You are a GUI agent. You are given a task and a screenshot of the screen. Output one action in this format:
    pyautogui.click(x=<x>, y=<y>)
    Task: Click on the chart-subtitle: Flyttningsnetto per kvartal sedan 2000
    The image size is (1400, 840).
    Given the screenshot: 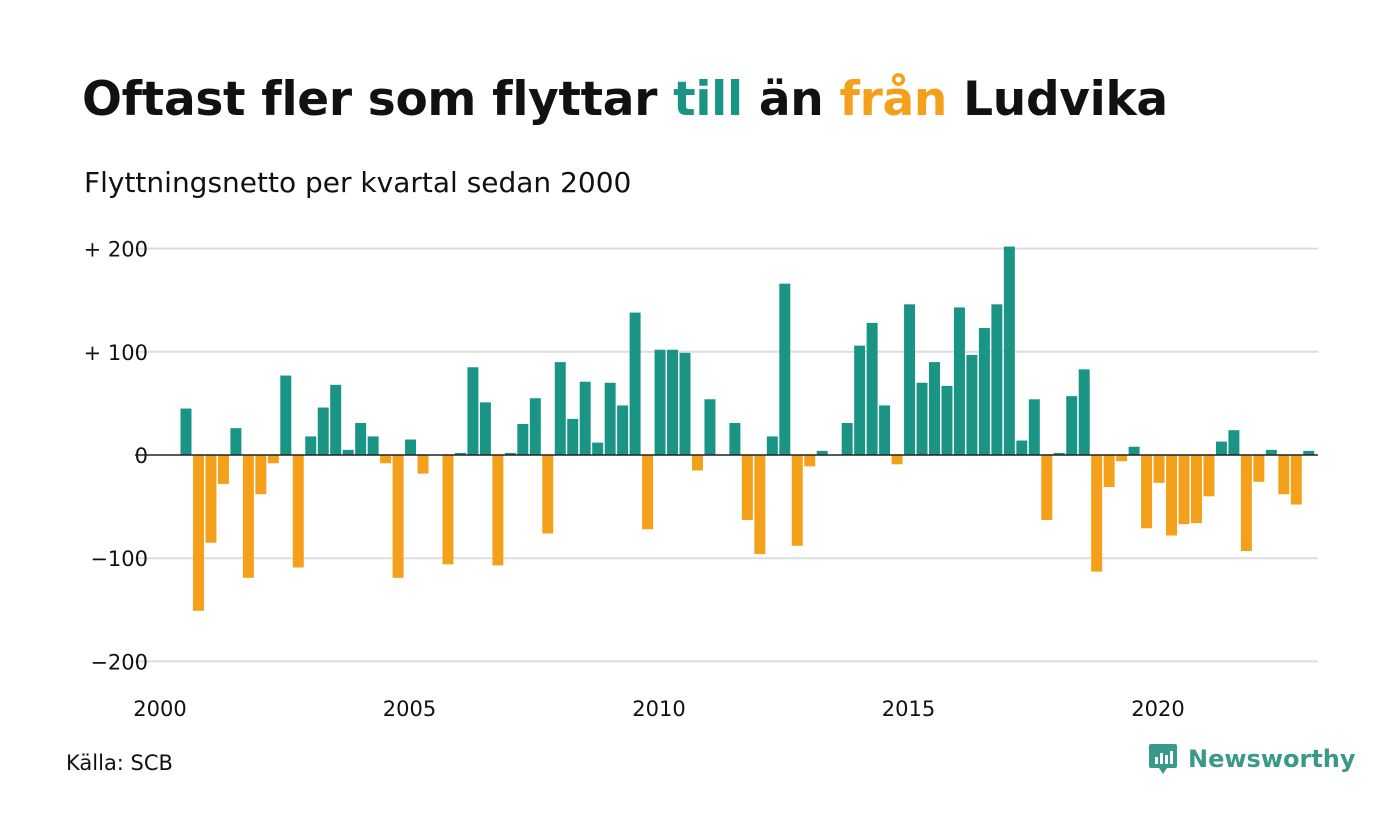 What is the action you would take?
    pyautogui.click(x=358, y=182)
    